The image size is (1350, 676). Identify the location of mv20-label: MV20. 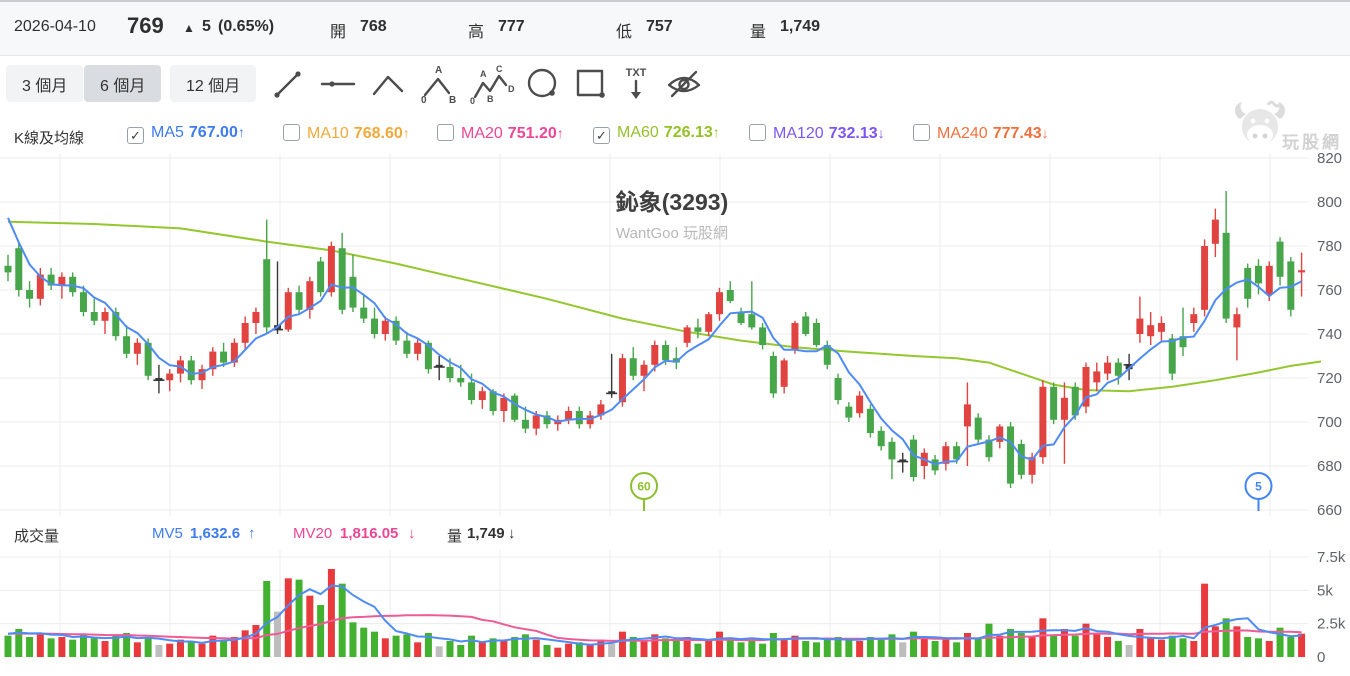
(313, 533).